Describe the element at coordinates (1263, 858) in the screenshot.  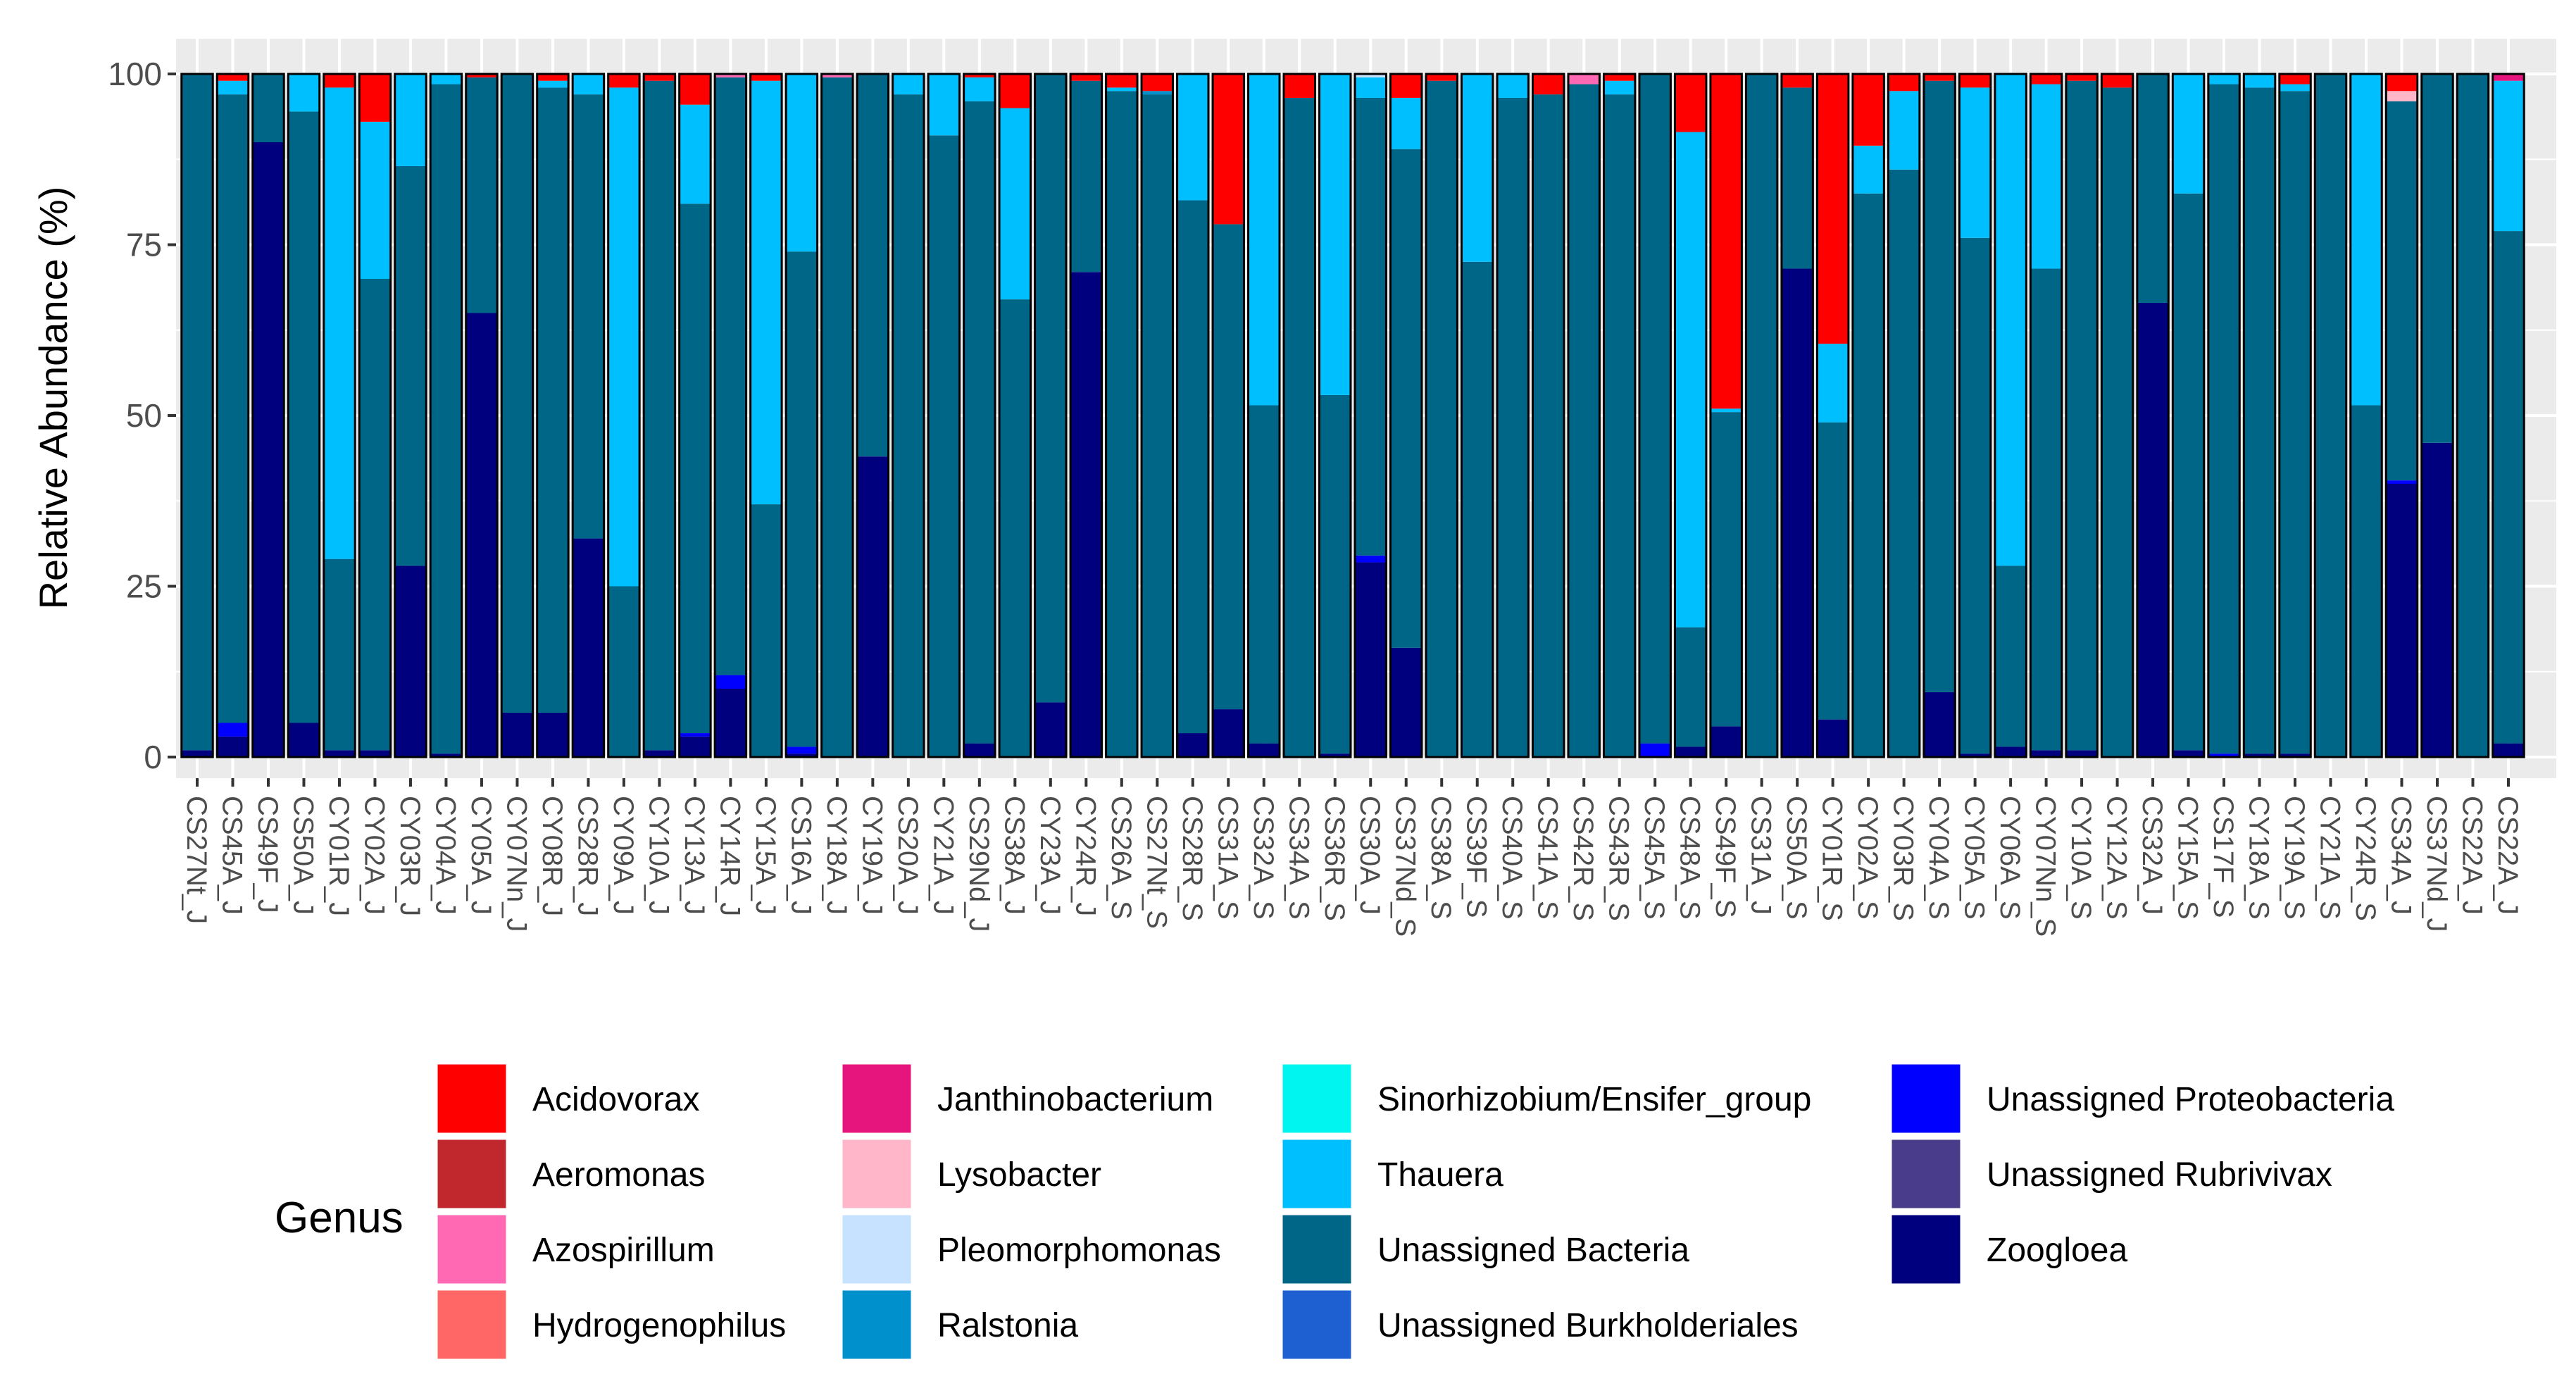
I see `x-tick-label: CS32A_S` at that location.